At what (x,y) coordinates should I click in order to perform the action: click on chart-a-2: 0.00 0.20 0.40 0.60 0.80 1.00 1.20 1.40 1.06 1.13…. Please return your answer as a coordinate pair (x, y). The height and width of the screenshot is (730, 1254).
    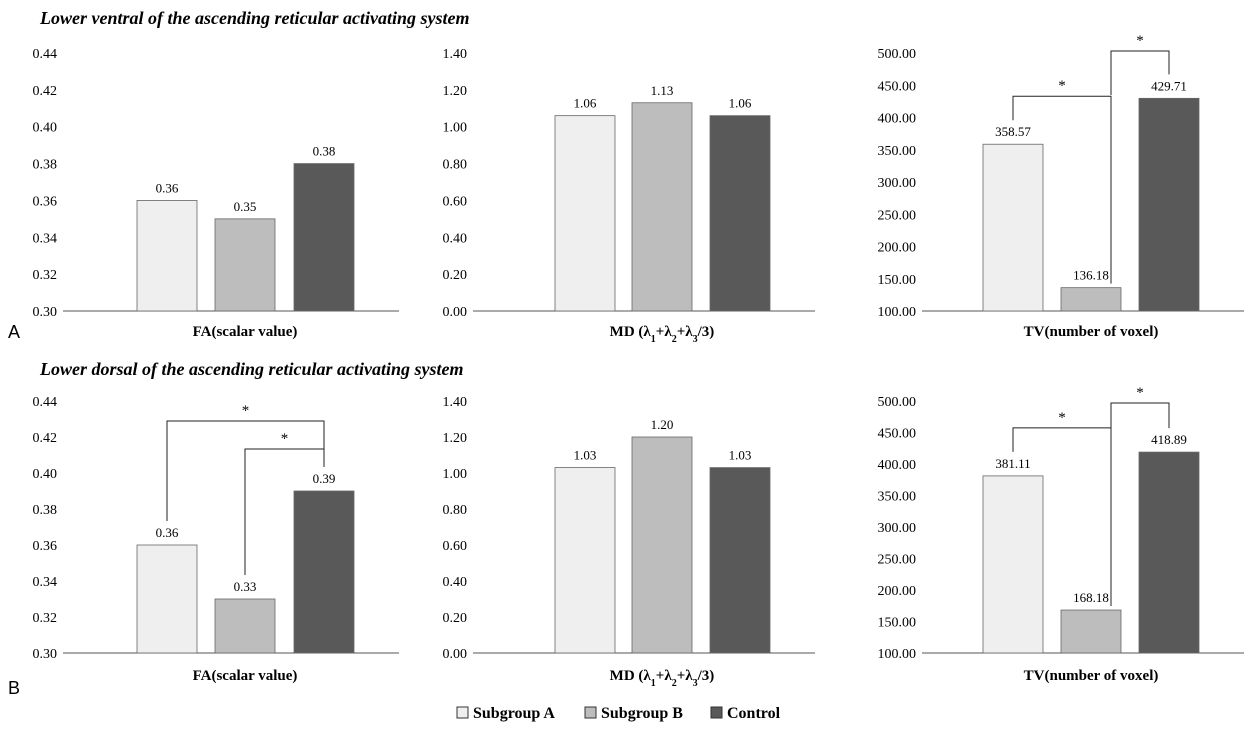
    Looking at the image, I should click on (629, 196).